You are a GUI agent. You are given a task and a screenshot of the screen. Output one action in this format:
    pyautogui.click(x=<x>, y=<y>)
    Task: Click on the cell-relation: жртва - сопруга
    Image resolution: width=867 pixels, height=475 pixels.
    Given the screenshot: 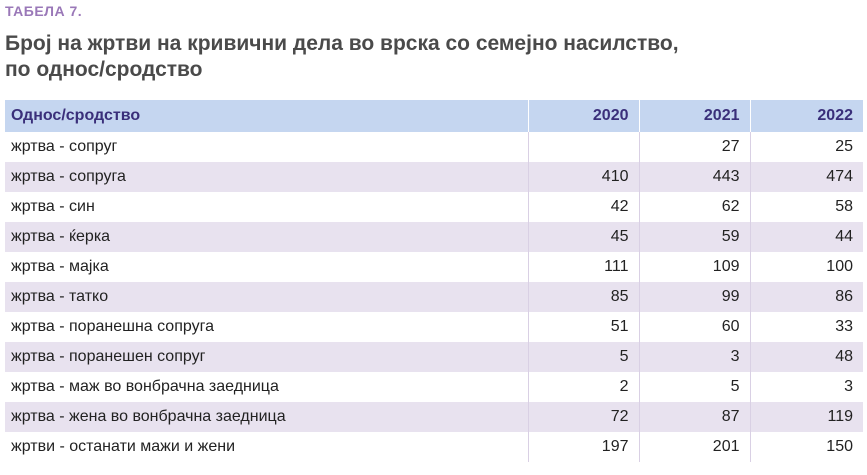 What is the action you would take?
    pyautogui.click(x=266, y=177)
    